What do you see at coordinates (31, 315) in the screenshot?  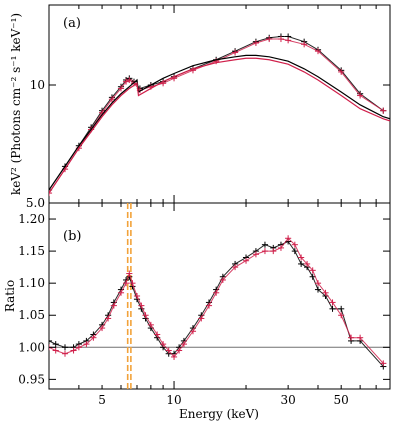 I see `y-tick-label: 1.05` at bounding box center [31, 315].